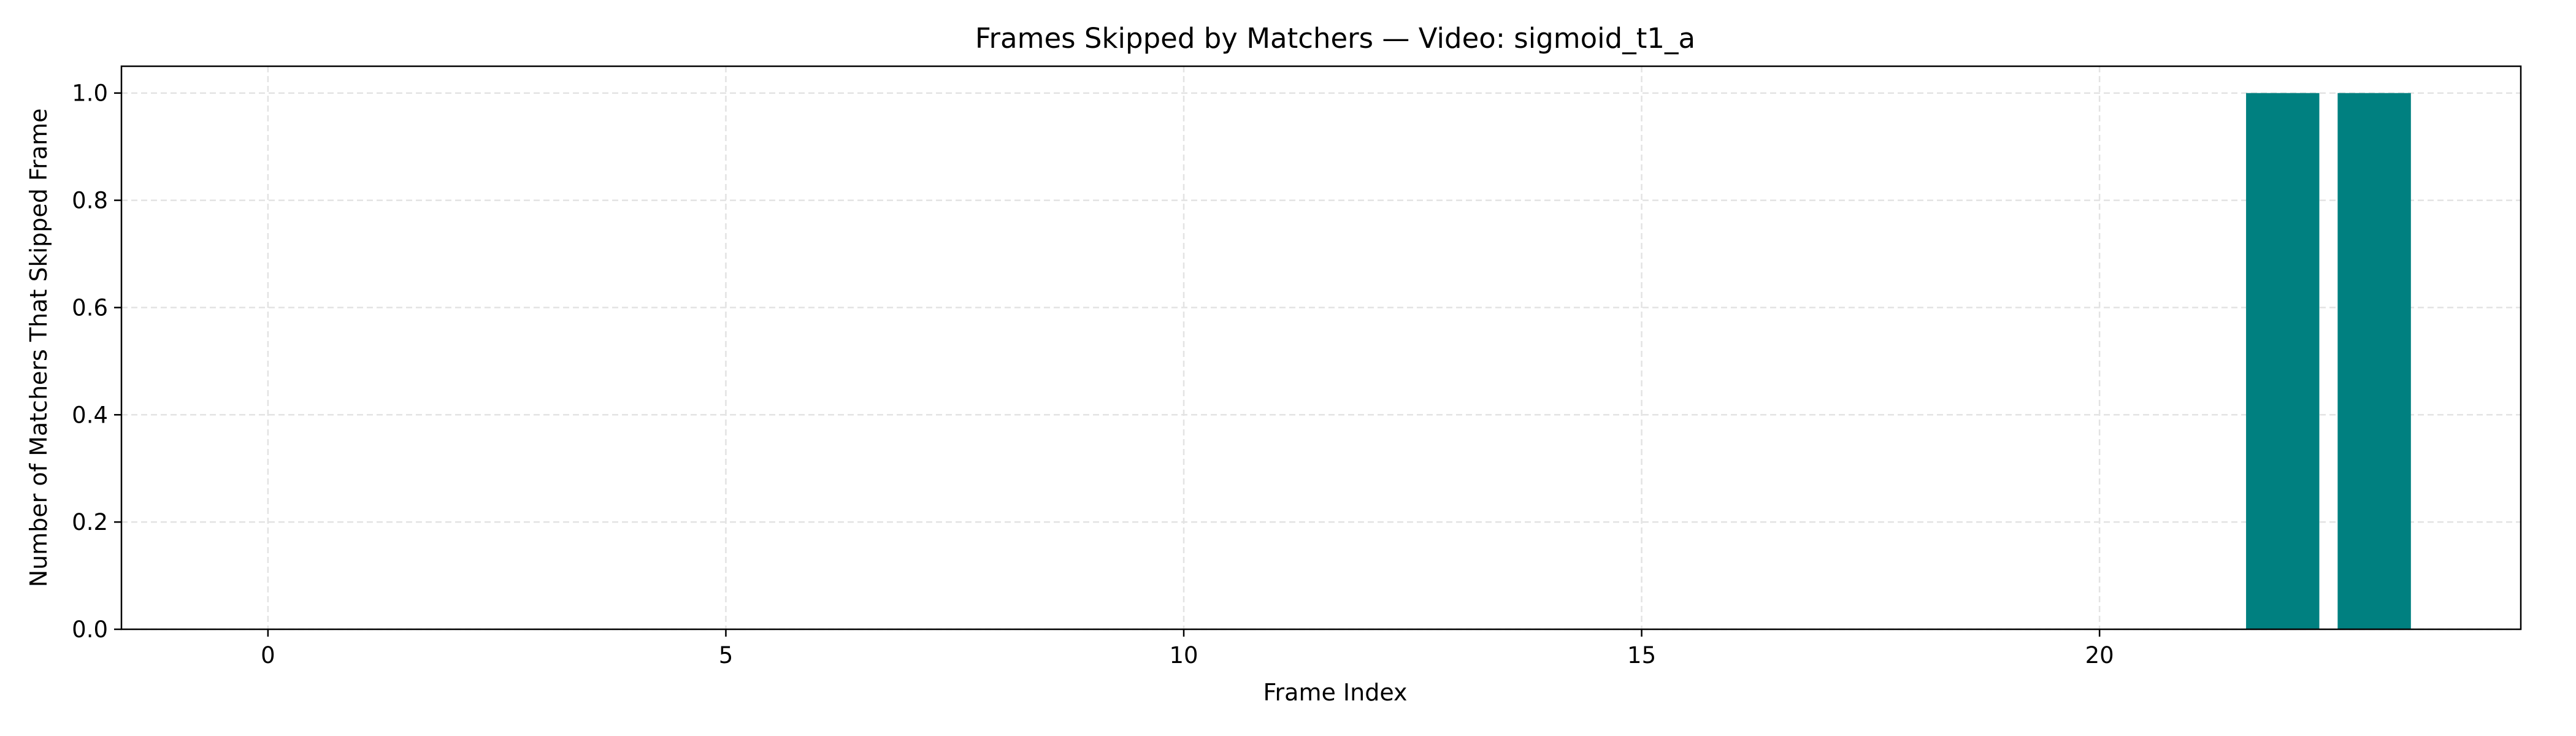  What do you see at coordinates (2328, 361) in the screenshot?
I see `bars` at bounding box center [2328, 361].